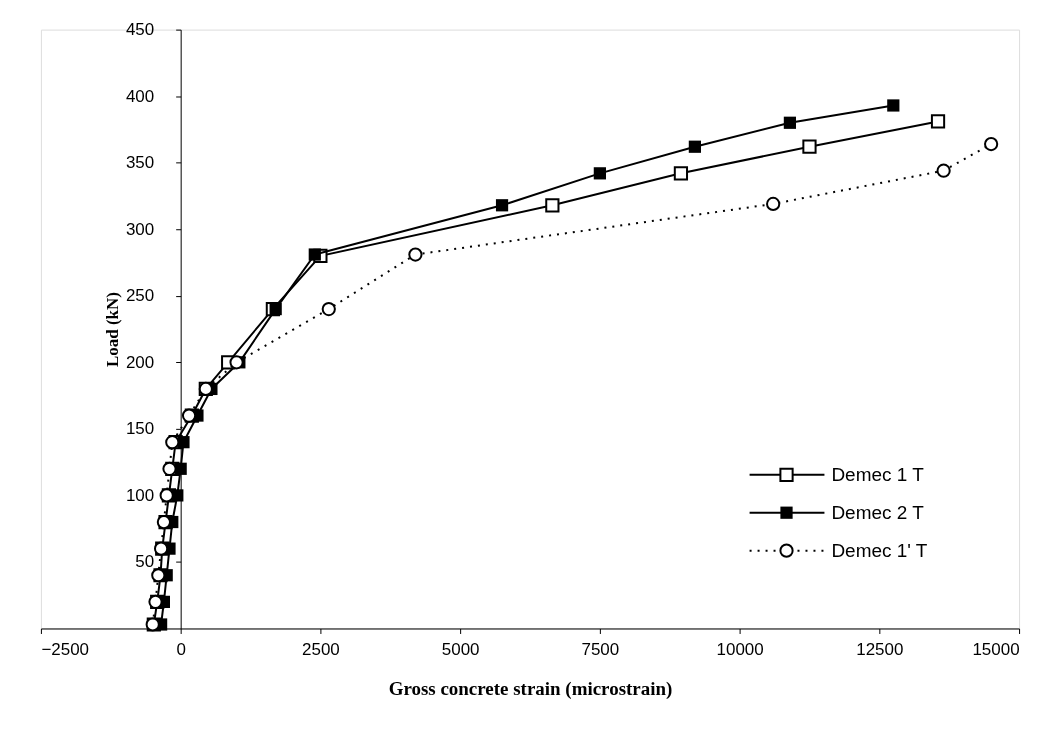 The image size is (1060, 736). I want to click on y-tick-label: 400, so click(140, 96).